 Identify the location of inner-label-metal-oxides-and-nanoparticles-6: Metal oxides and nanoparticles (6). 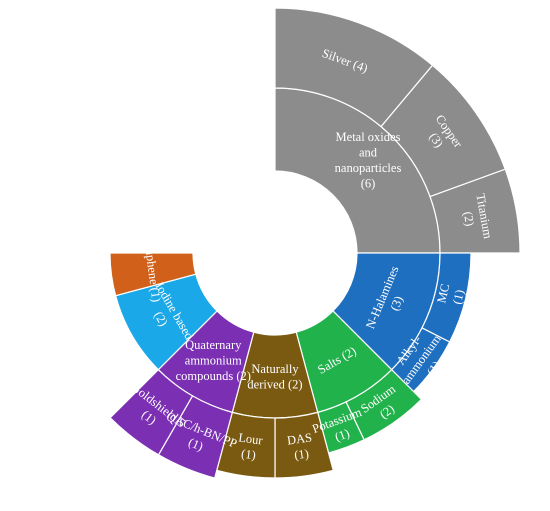
(368, 160).